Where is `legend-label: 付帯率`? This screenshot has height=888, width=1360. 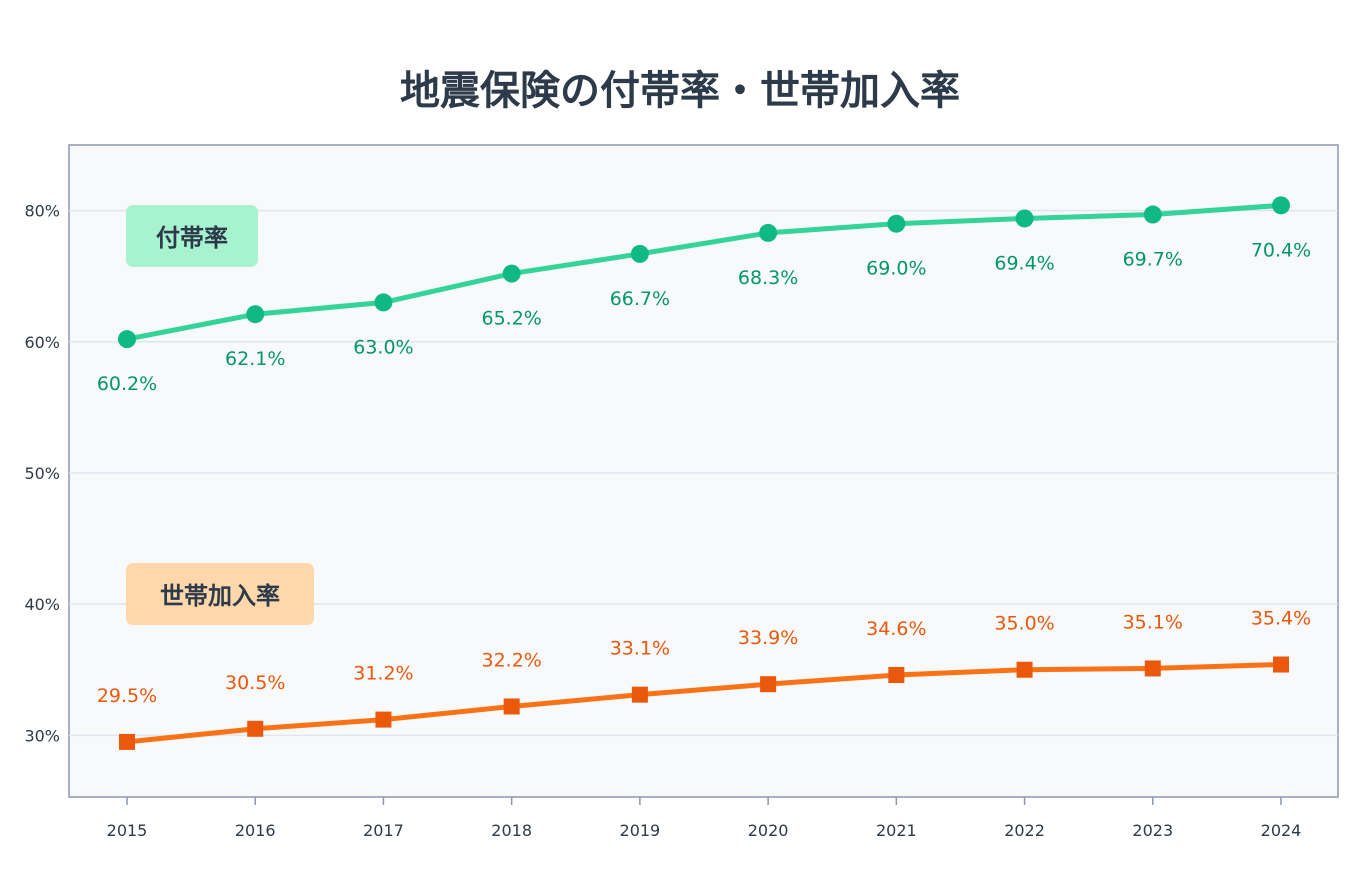 legend-label: 付帯率 is located at coordinates (192, 238).